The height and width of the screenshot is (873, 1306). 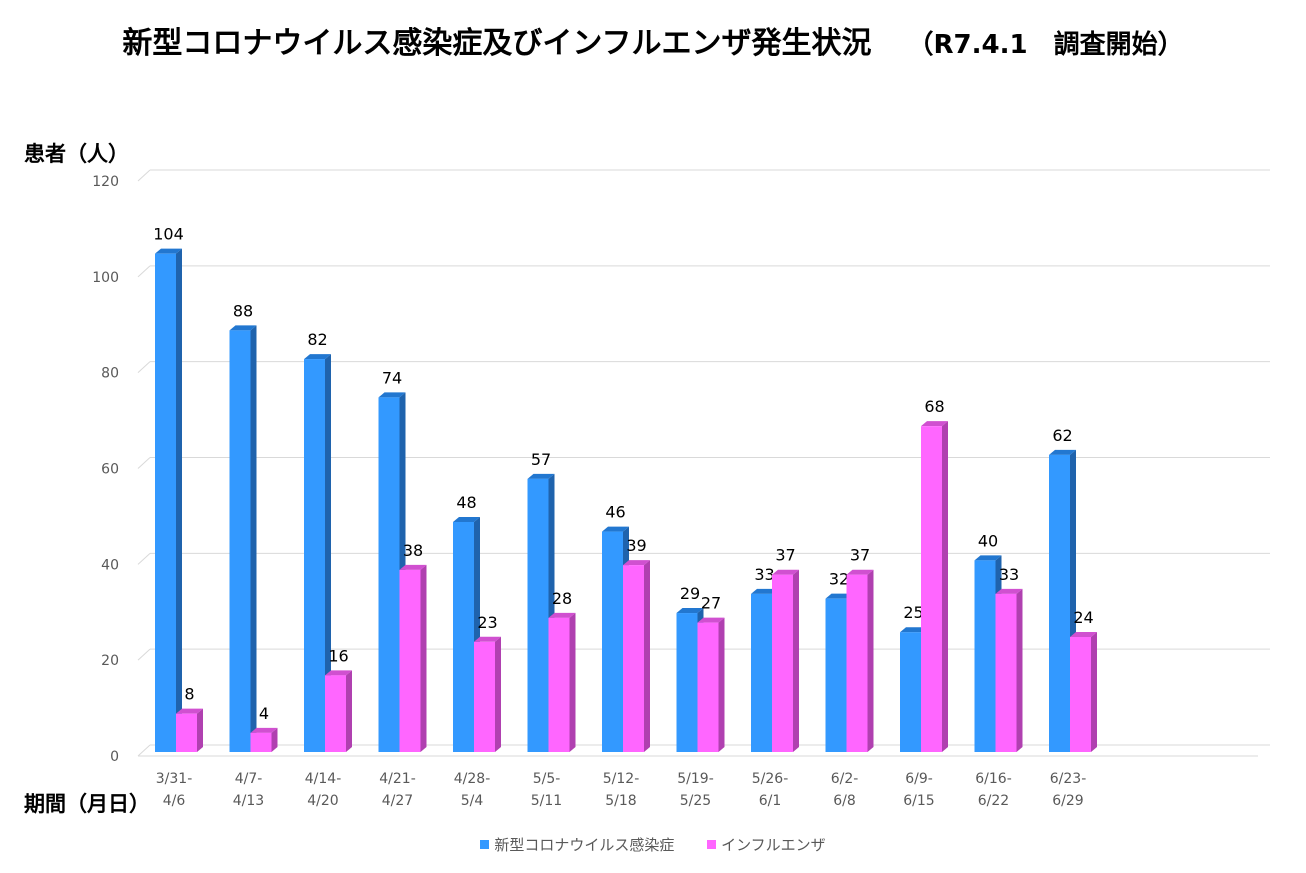 I want to click on x-tick-label: 6/16-6/22, so click(x=993, y=790).